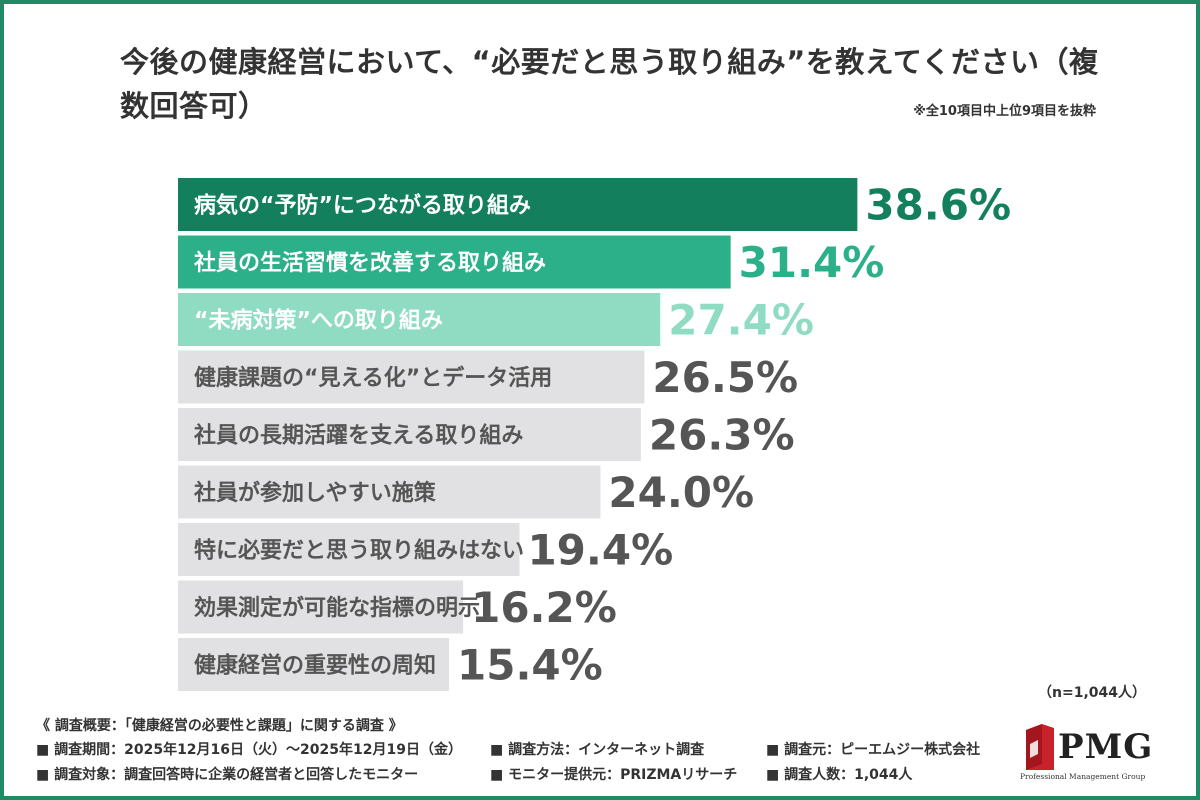 The height and width of the screenshot is (800, 1200). Describe the element at coordinates (227, 775) in the screenshot. I see `survey-target: ■ 調査対象：調査回答時に企業の経営者と回答したモニター` at that location.